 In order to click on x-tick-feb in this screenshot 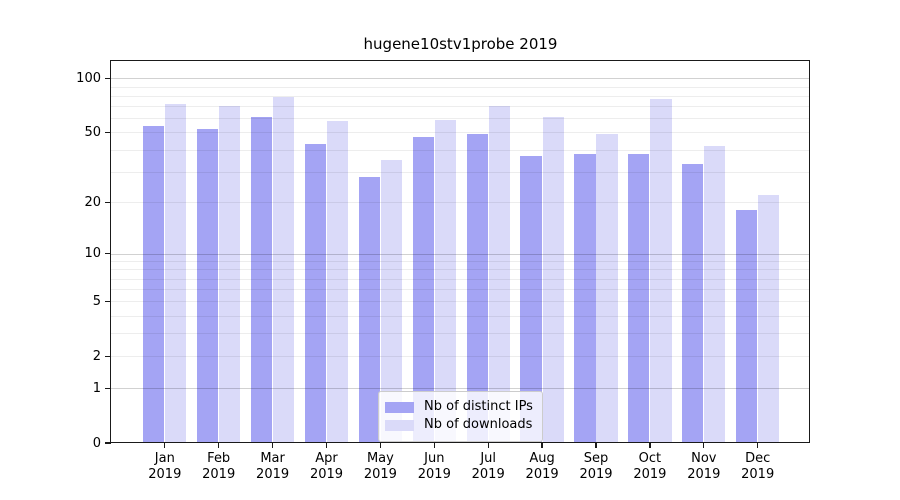, I will do `click(219, 445)`.